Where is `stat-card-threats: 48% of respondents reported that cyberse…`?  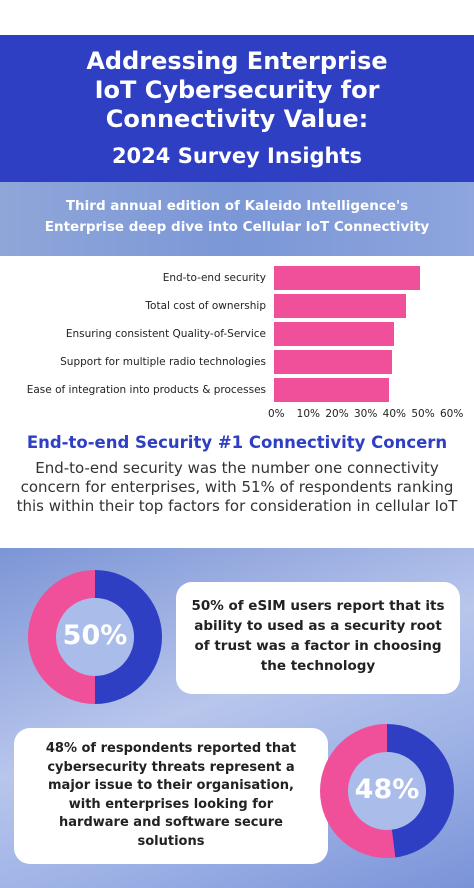 stat-card-threats: 48% of respondents reported that cyberse… is located at coordinates (171, 796).